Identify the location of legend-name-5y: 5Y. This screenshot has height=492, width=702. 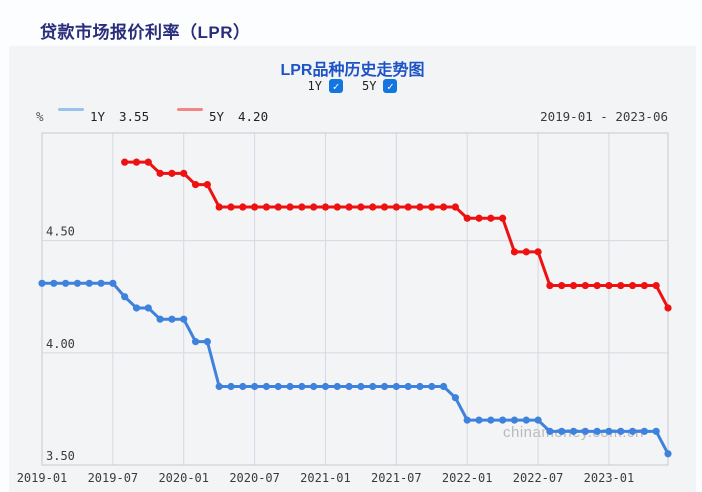
(217, 116).